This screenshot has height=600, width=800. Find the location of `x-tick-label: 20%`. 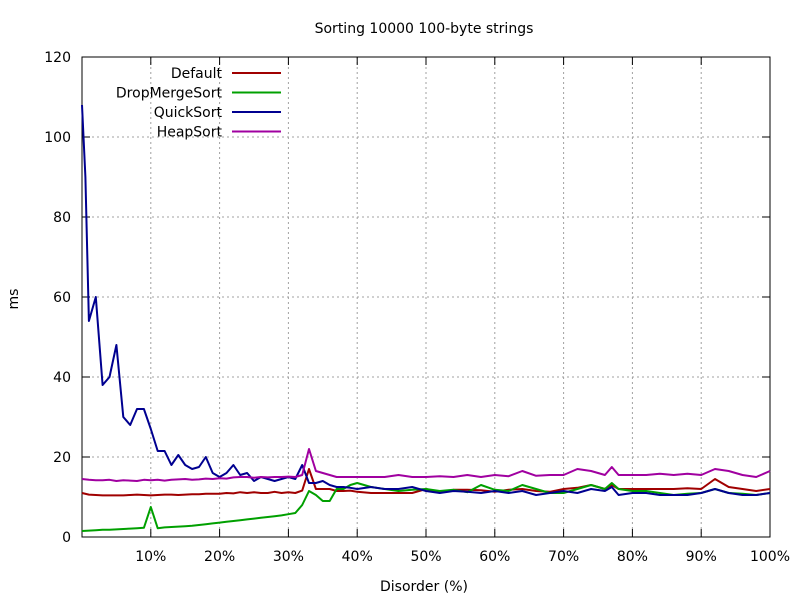

x-tick-label: 20% is located at coordinates (219, 557).